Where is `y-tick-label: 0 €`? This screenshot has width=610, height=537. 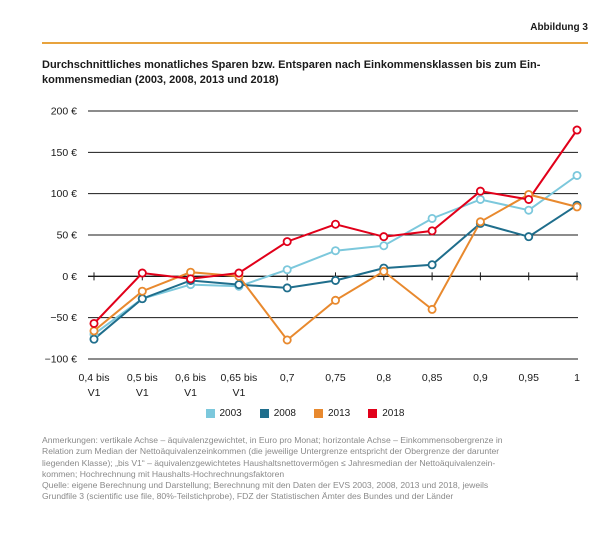 y-tick-label: 0 € is located at coordinates (69, 277).